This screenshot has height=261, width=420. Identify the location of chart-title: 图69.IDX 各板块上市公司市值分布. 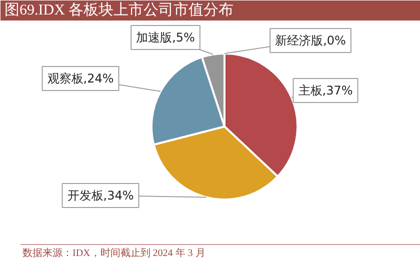
(119, 10).